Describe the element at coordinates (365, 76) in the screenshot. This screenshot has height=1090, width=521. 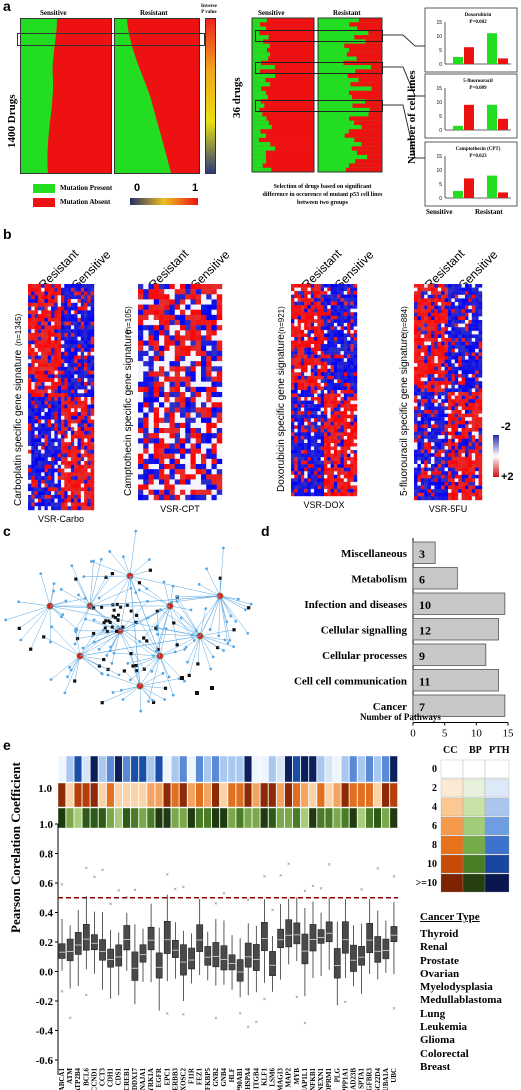
I see `mid-heat-row-res-red` at that location.